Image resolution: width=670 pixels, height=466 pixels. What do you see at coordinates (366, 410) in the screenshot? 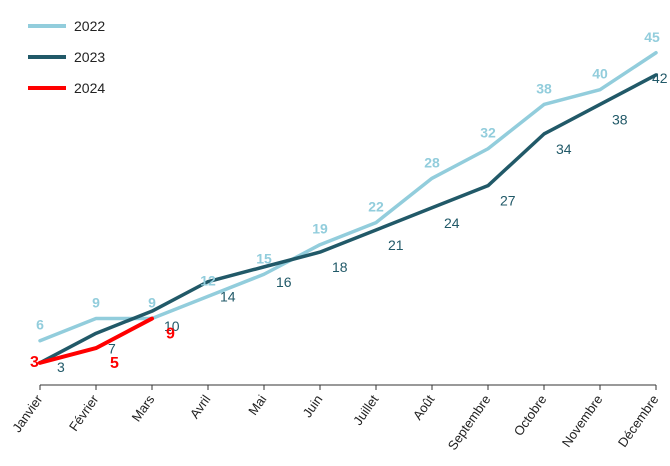
I see `x-tick-label: Juillet` at bounding box center [366, 410].